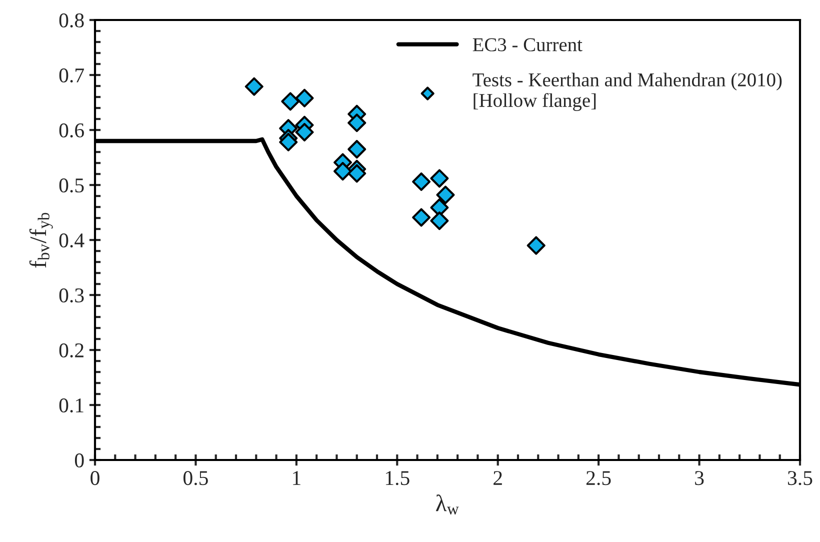  What do you see at coordinates (41, 240) in the screenshot?
I see `y-axis-title: f$_{bv}$/f$_{yb}$` at bounding box center [41, 240].